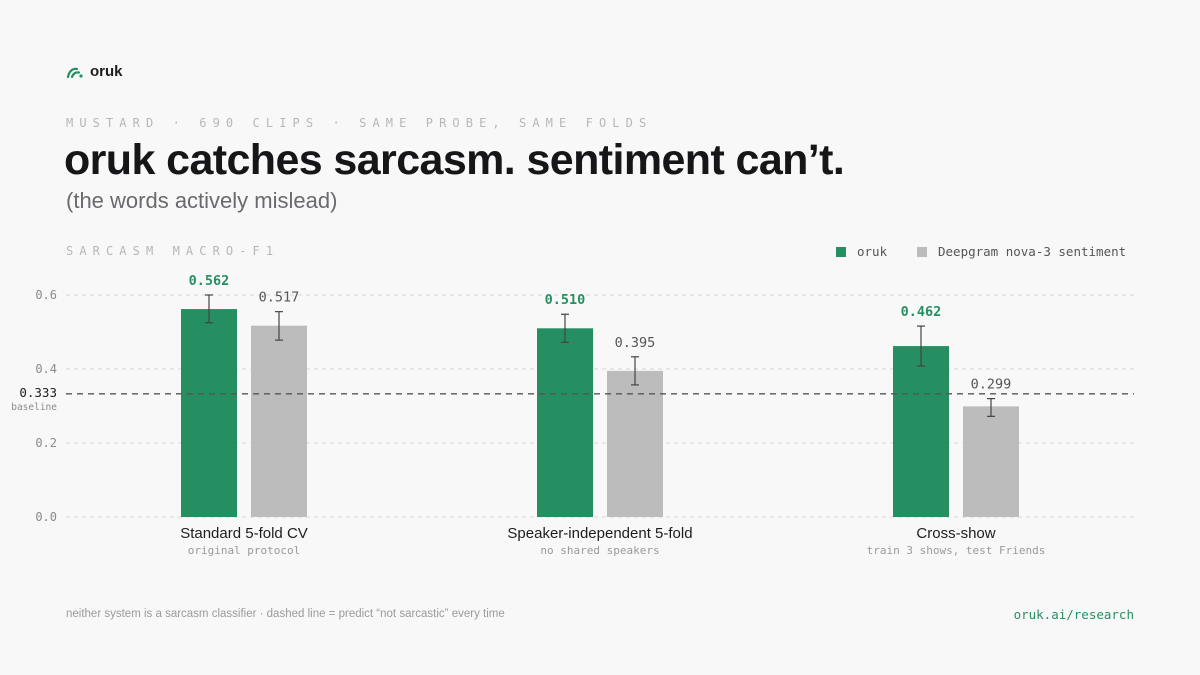 Image resolution: width=1200 pixels, height=675 pixels. What do you see at coordinates (956, 550) in the screenshot?
I see `x-category-note: train 3 shows, test Friends` at bounding box center [956, 550].